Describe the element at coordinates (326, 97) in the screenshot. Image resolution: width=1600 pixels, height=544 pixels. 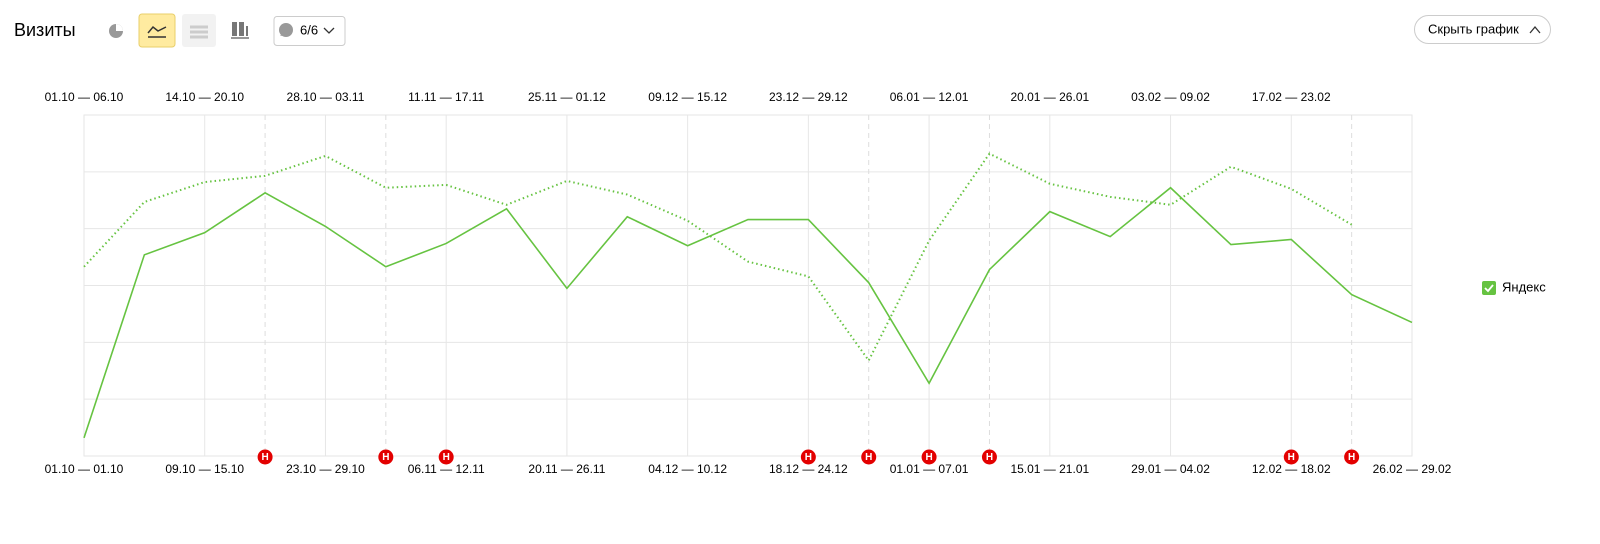
I see `compare-x-tick-label: 28.10 — 03.11` at that location.